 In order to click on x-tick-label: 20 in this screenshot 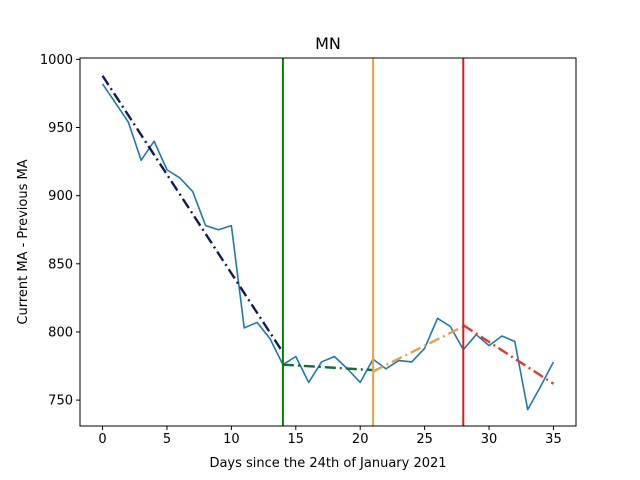, I will do `click(360, 439)`.